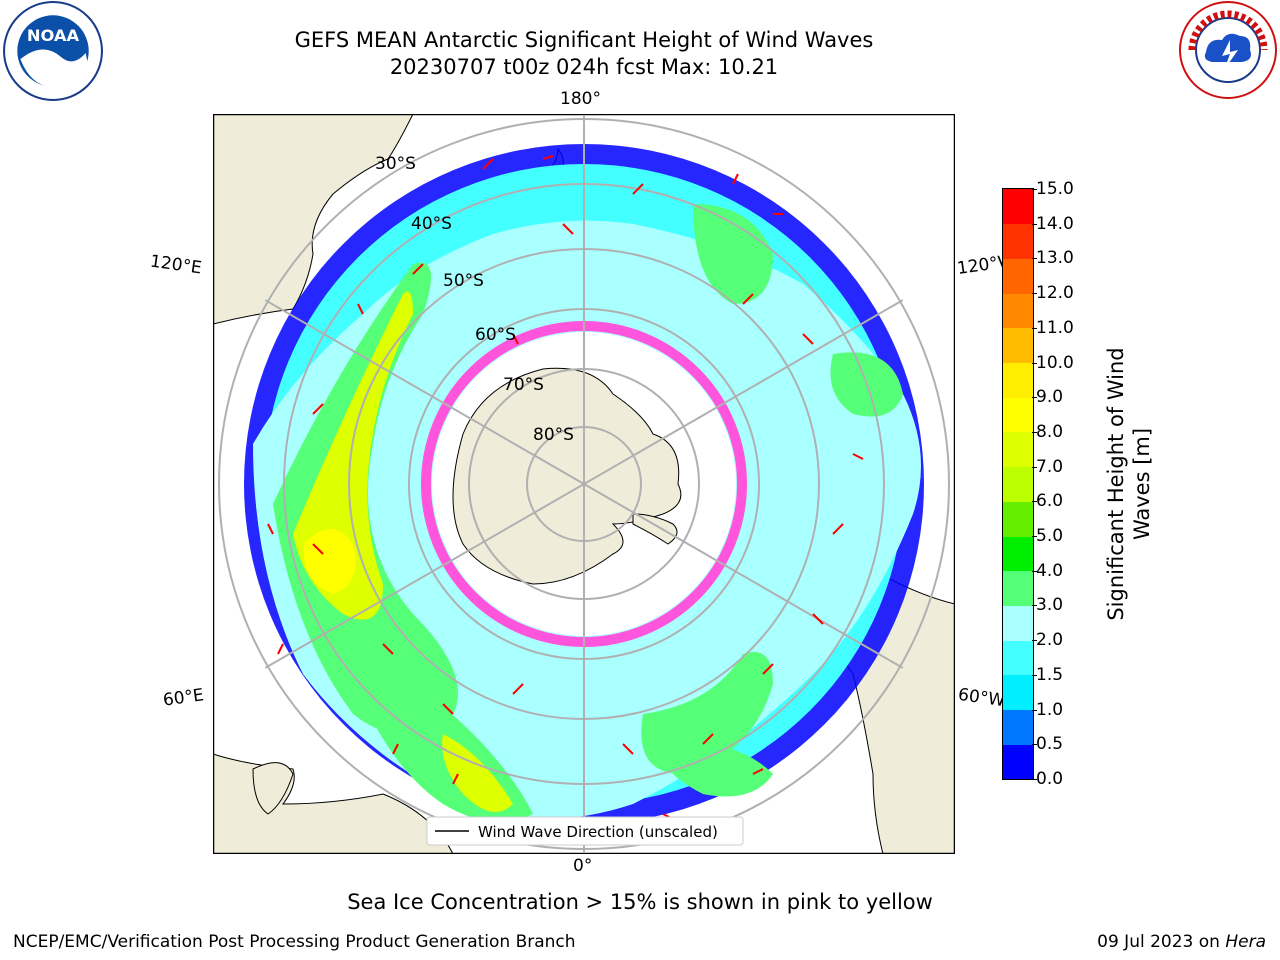  What do you see at coordinates (1129, 483) in the screenshot?
I see `colorbar-label: Significant Height of Wind Waves [m]` at bounding box center [1129, 483].